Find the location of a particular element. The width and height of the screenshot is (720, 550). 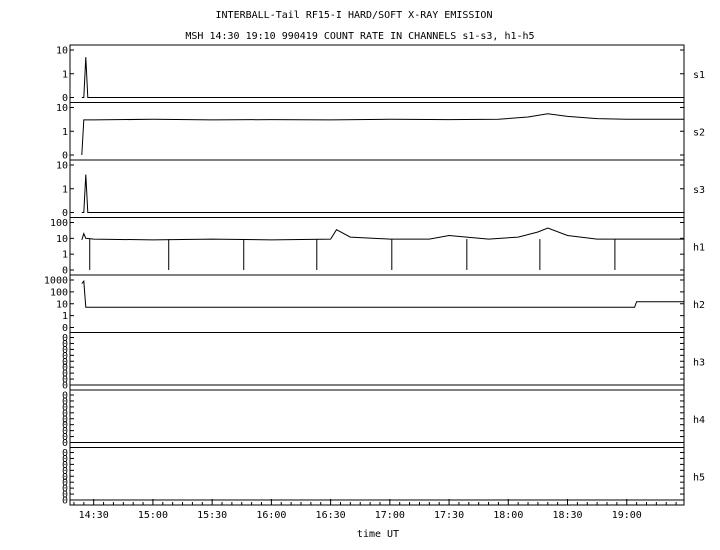

channel-label-h2: h2 is located at coordinates (699, 305).